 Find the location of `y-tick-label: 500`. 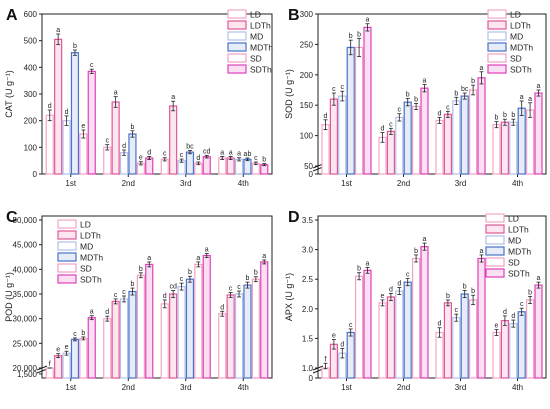

y-tick-label: 500 is located at coordinates (31, 41).